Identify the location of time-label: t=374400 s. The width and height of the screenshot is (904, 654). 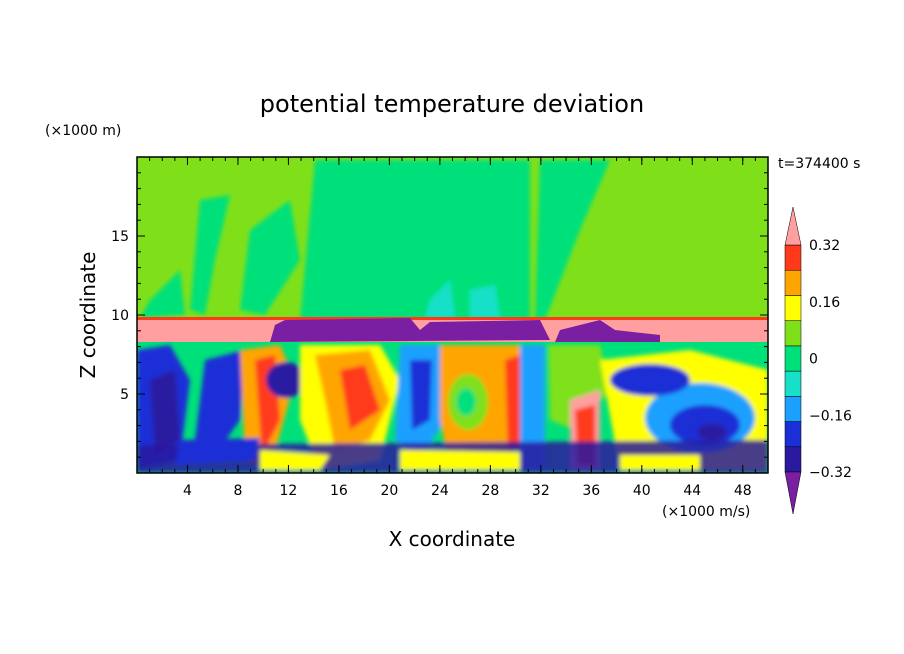
(819, 164).